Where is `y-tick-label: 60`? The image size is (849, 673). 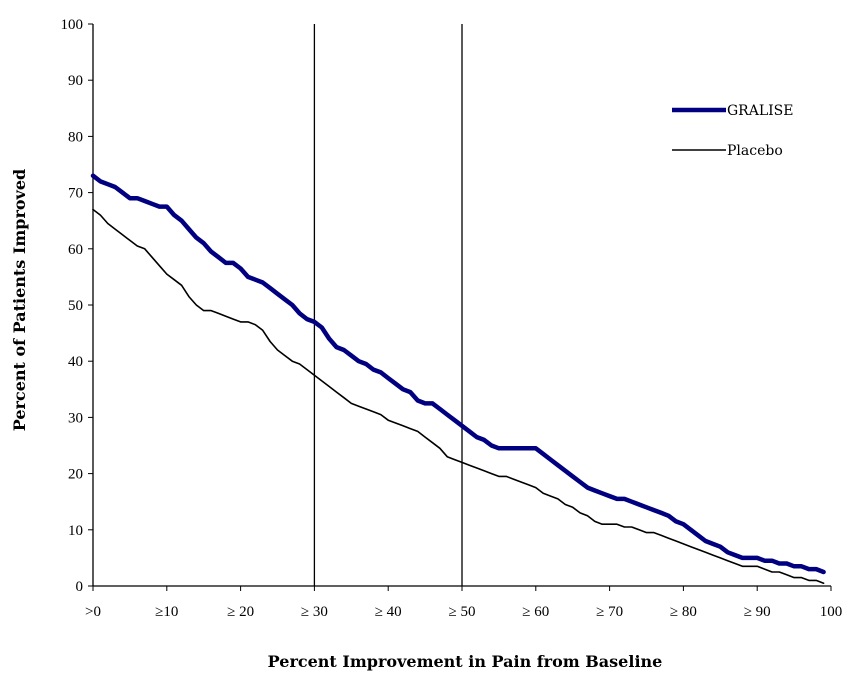 y-tick-label: 60 is located at coordinates (75, 250).